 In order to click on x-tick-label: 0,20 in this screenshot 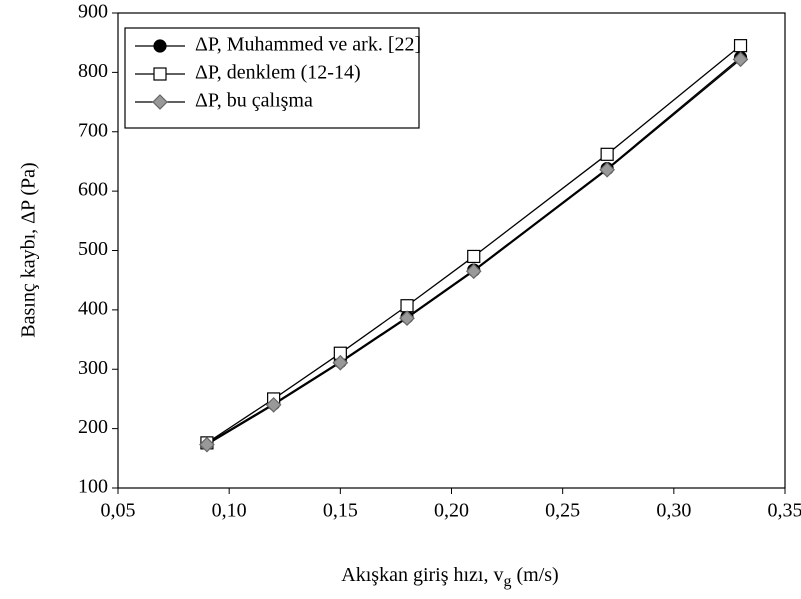, I will do `click(451, 511)`.